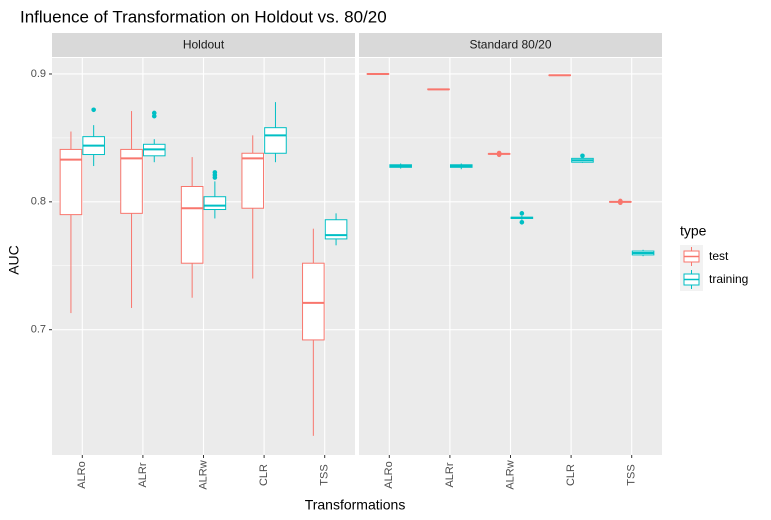 The image size is (771, 520). What do you see at coordinates (728, 279) in the screenshot?
I see `legend-label: training` at bounding box center [728, 279].